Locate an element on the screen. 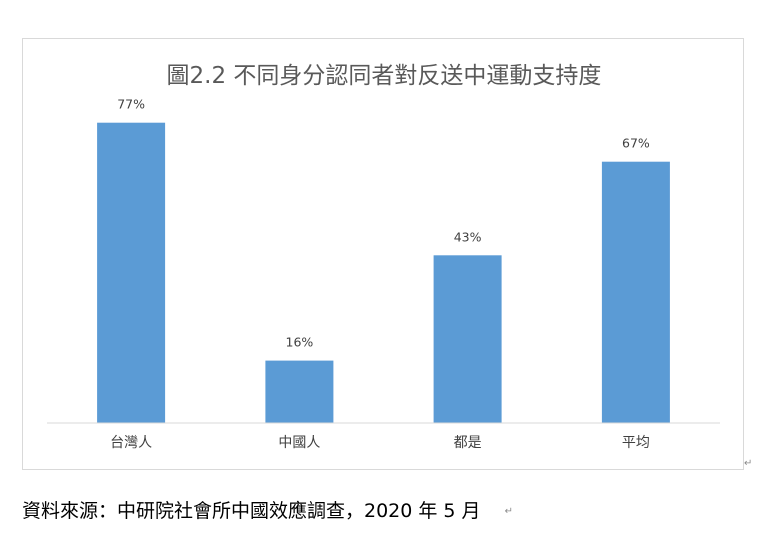  chart-title: 圖2.2 不同身分認同者對反送中運動支持度 is located at coordinates (384, 76).